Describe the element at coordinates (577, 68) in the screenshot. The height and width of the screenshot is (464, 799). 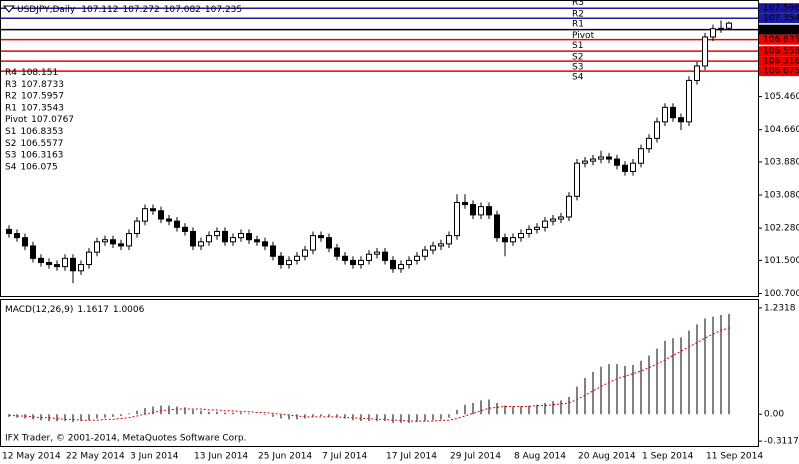
I see `pivot-level-name: S3` at that location.